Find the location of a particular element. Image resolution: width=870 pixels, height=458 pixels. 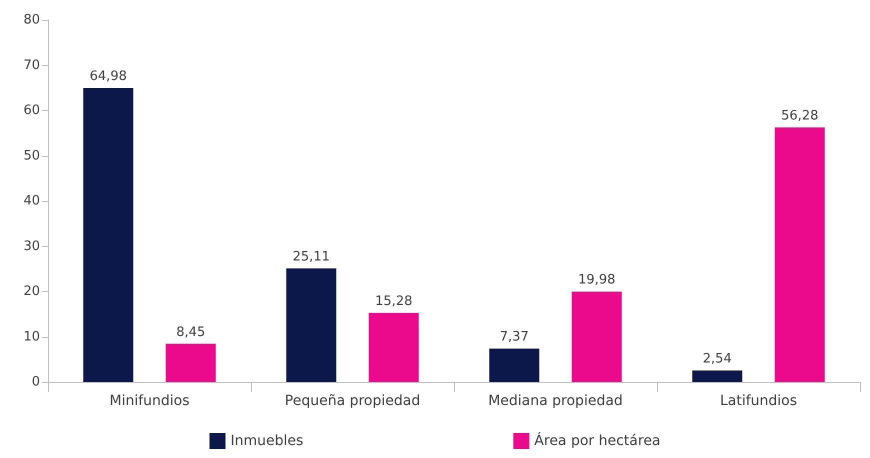

y-tick-label: 20 is located at coordinates (31, 291).